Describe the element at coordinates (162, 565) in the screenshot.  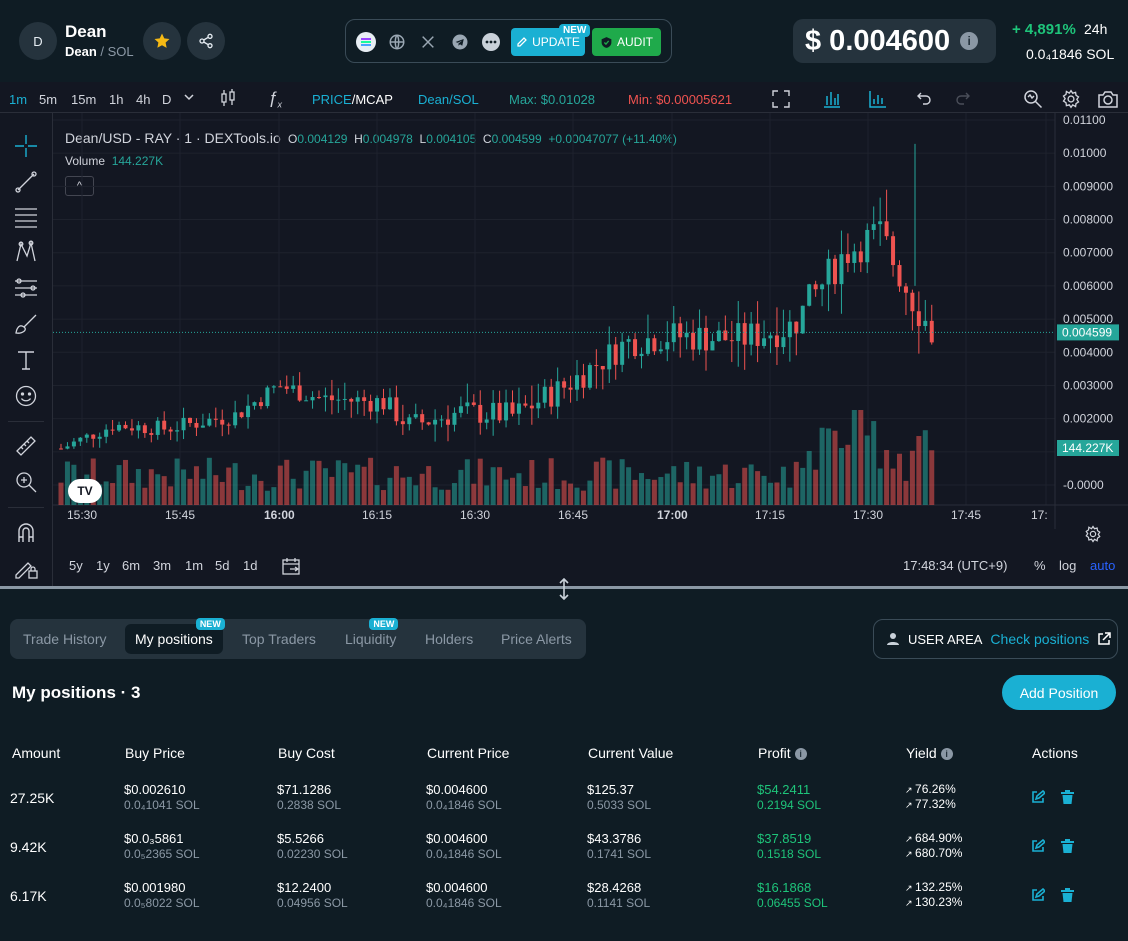
I see `range-3m: 3m` at that location.